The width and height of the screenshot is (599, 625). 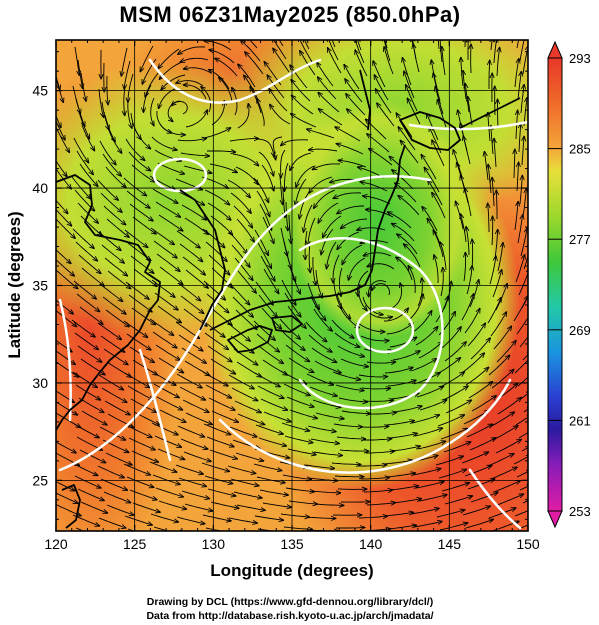 What do you see at coordinates (135, 544) in the screenshot?
I see `x-tick-label: 125` at bounding box center [135, 544].